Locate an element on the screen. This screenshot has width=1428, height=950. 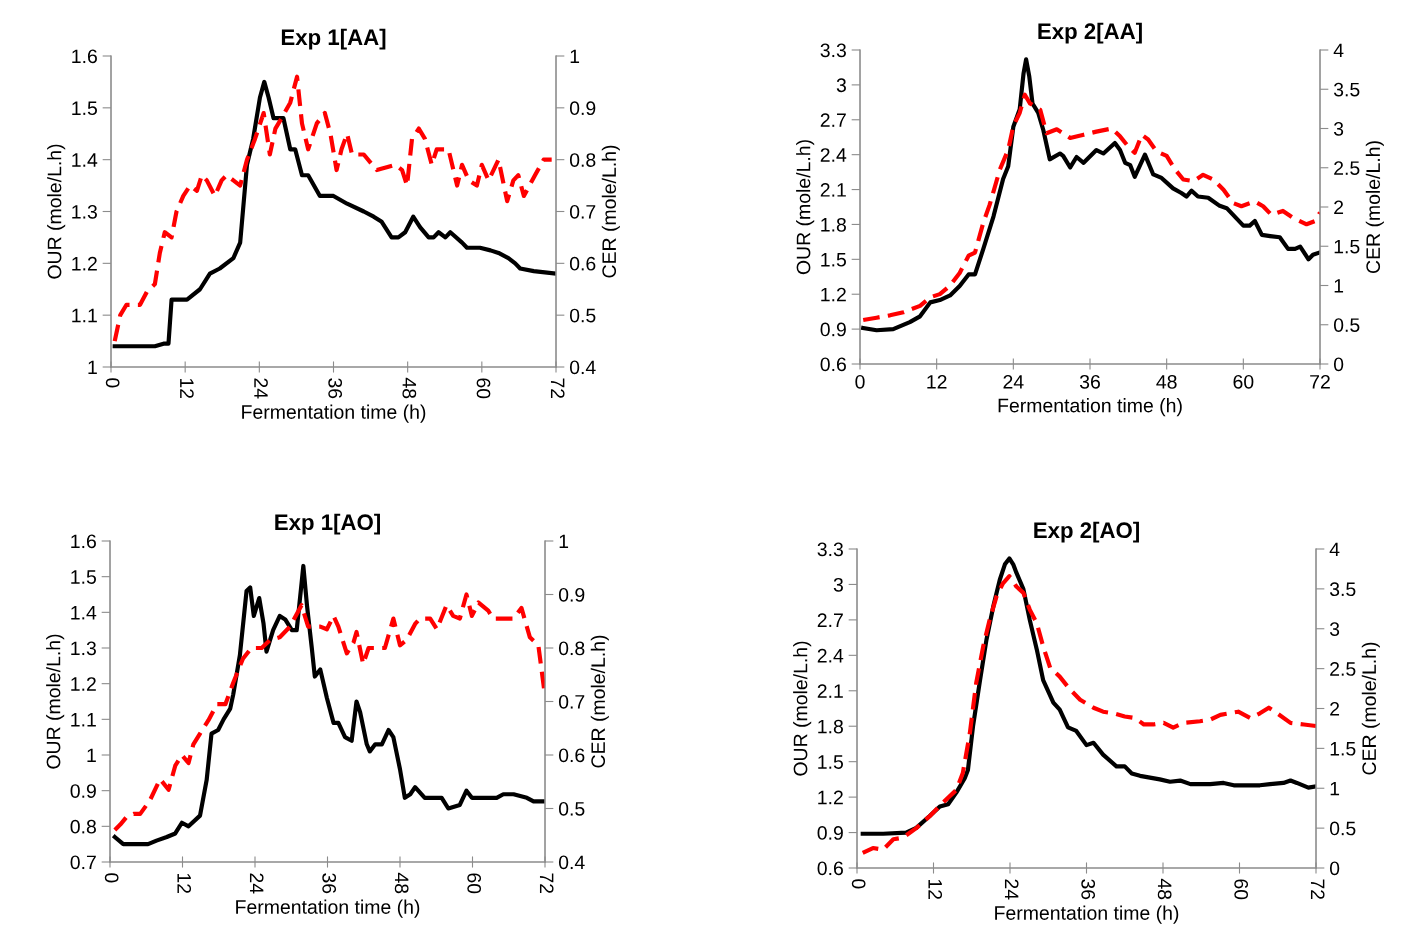
y-tick-label: 0.6 is located at coordinates (833, 364).